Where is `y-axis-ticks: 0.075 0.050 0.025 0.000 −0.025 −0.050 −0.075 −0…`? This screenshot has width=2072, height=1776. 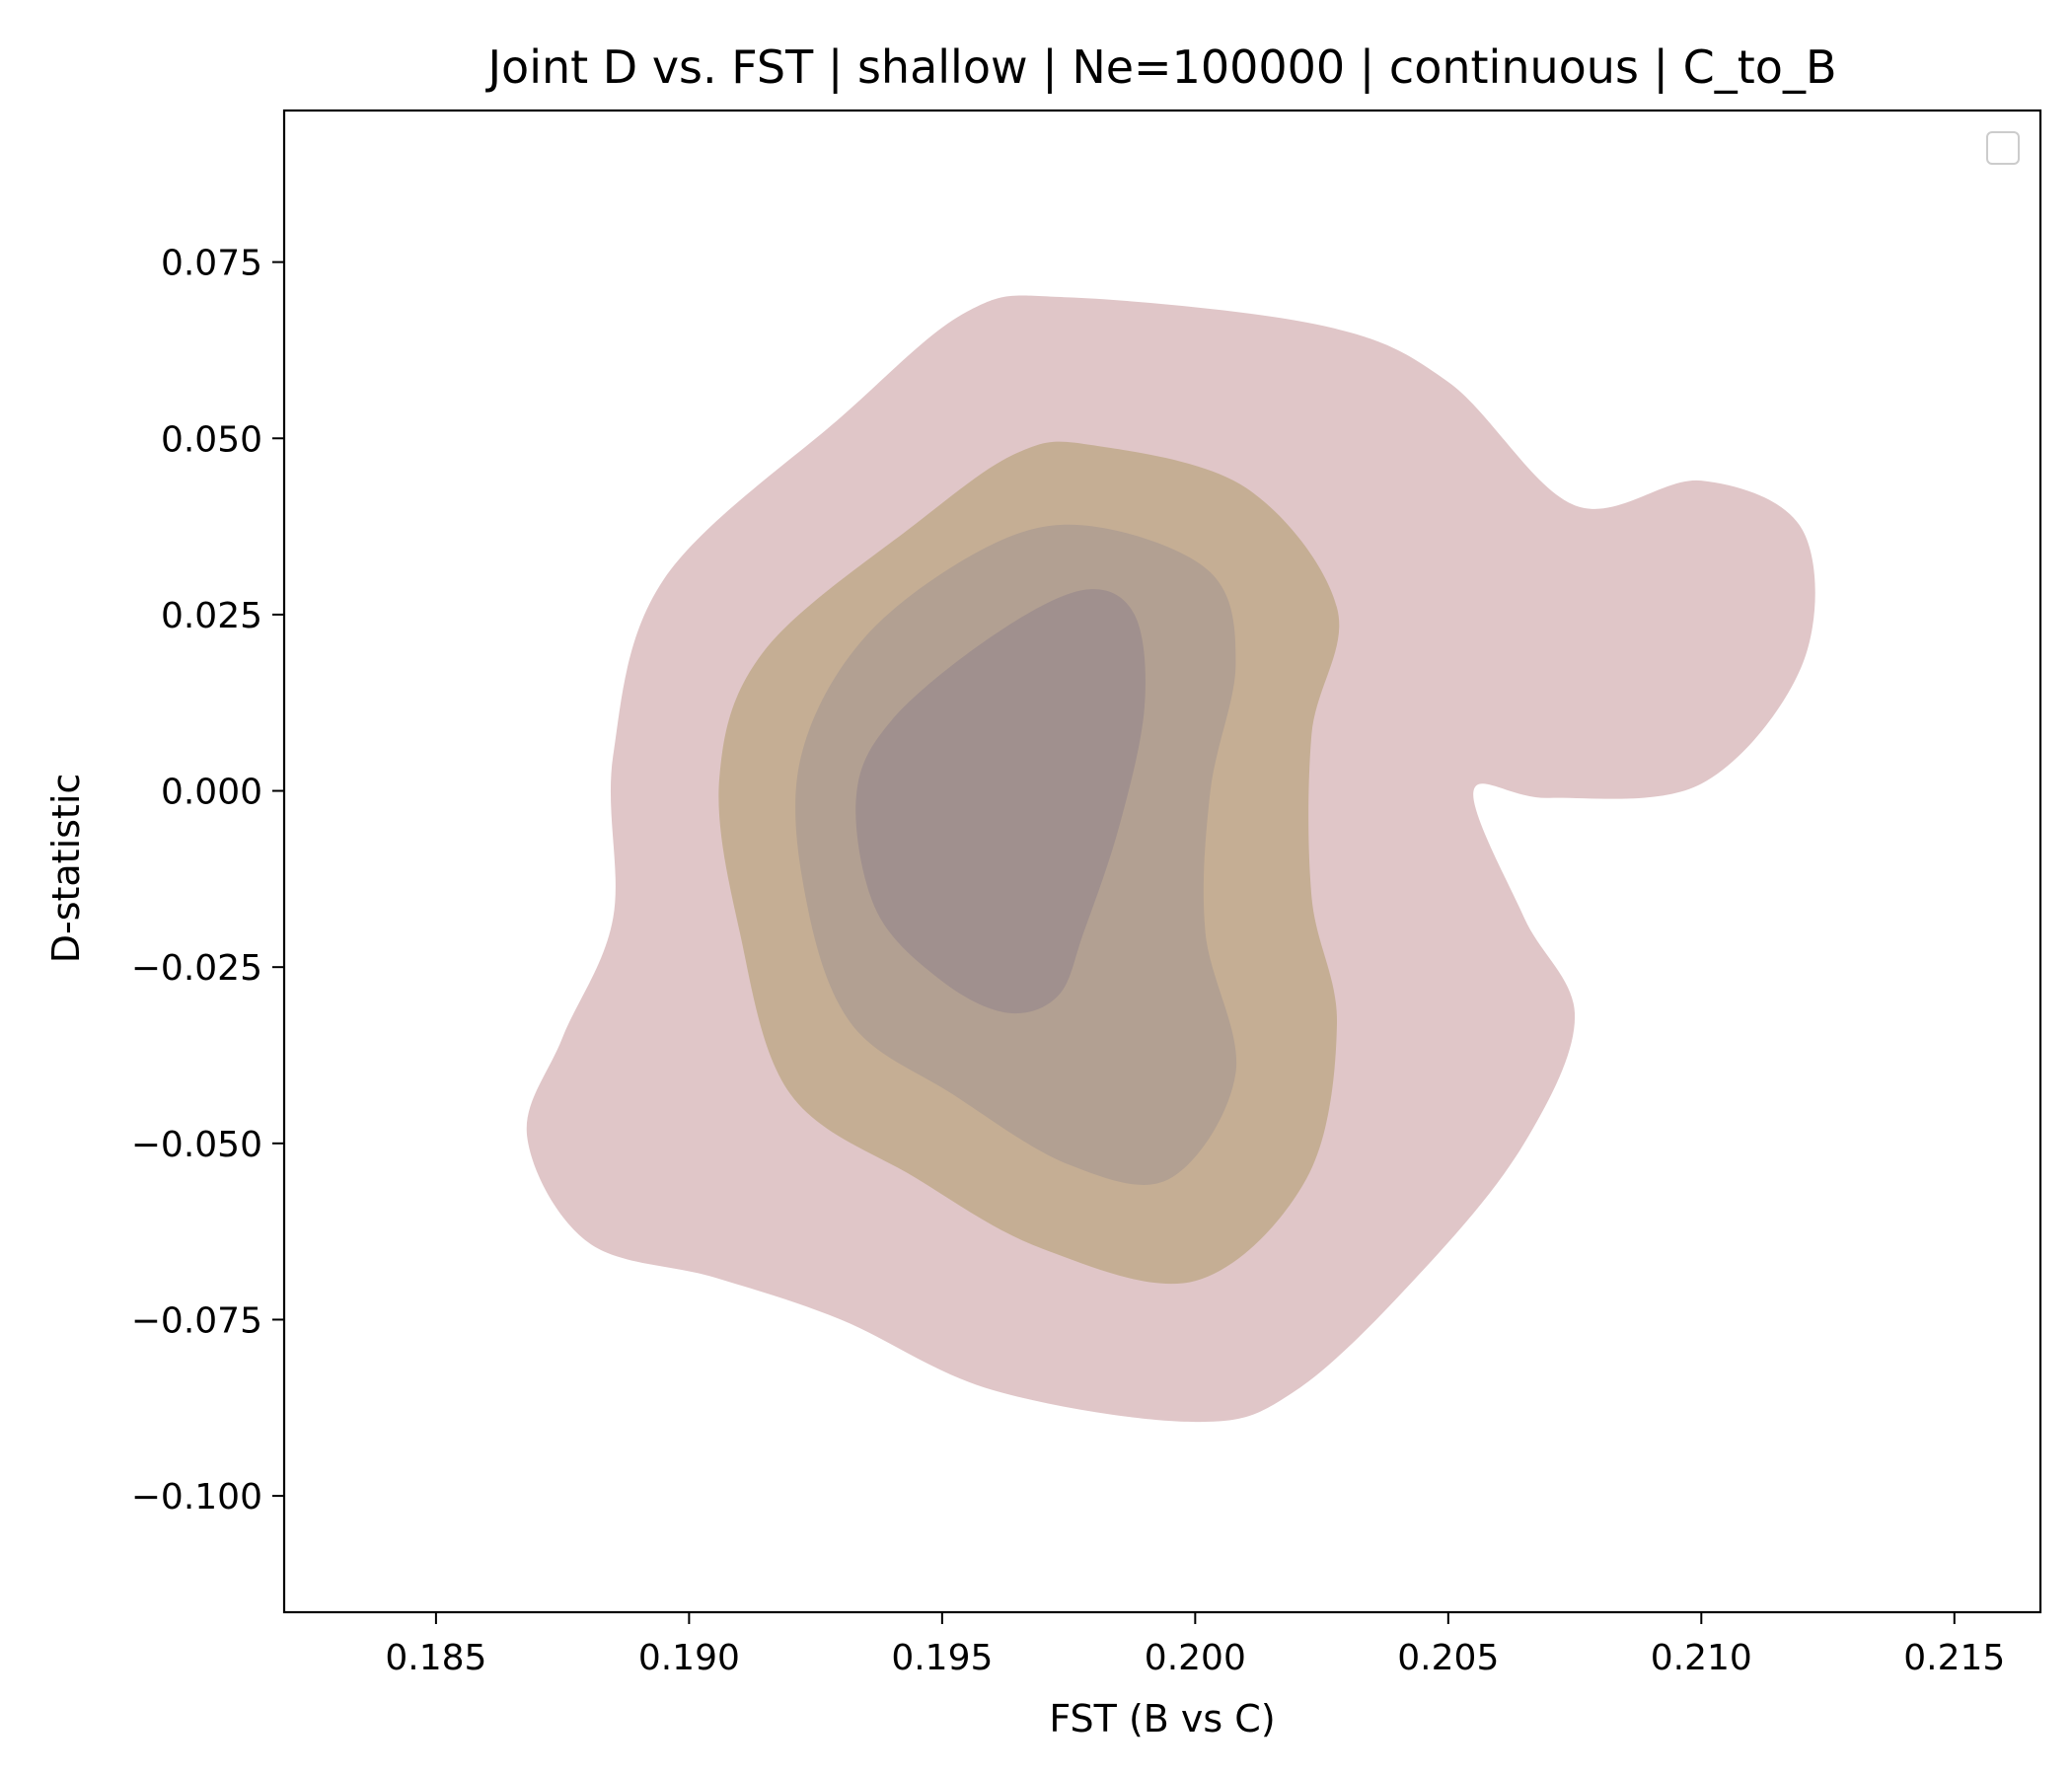 y-axis-ticks: 0.075 0.050 0.025 0.000 −0.025 −0.050 −0.075 −0… is located at coordinates (208, 881).